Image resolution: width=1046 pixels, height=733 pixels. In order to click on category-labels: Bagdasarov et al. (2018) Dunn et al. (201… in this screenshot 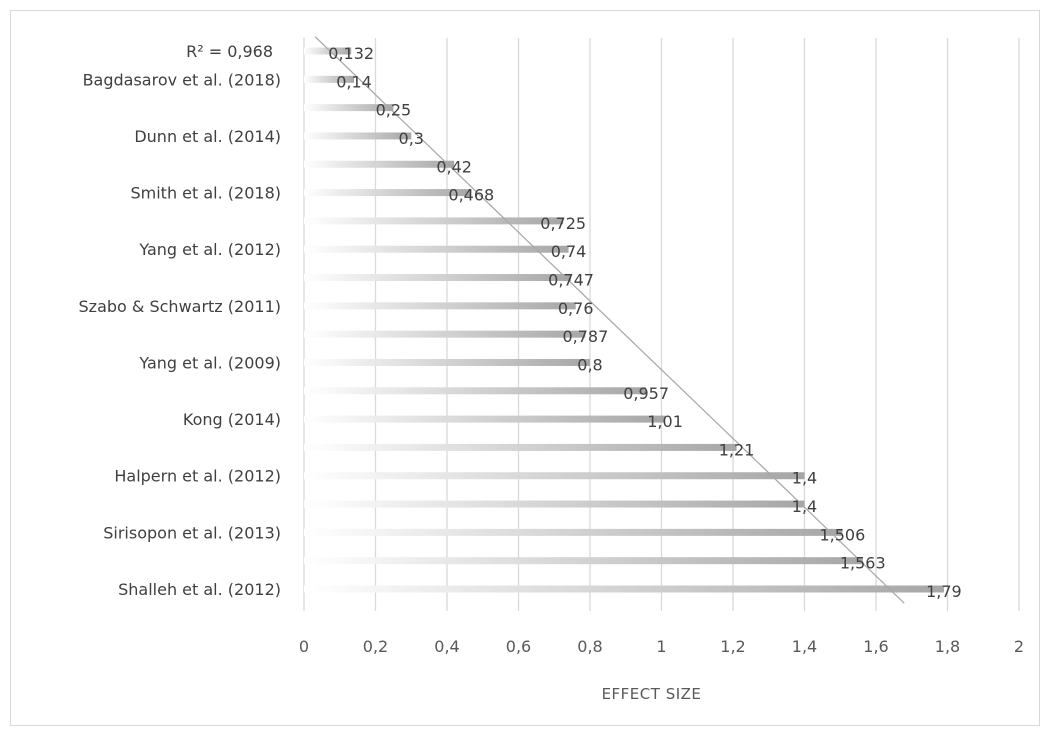, I will do `click(180, 320)`.